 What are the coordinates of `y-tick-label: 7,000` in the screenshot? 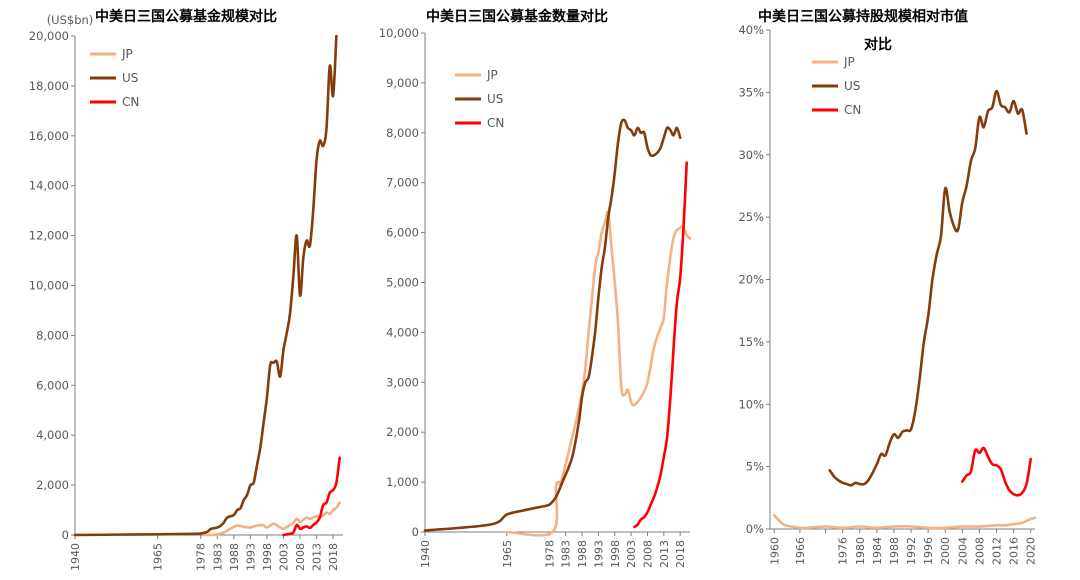 It's located at (402, 183).